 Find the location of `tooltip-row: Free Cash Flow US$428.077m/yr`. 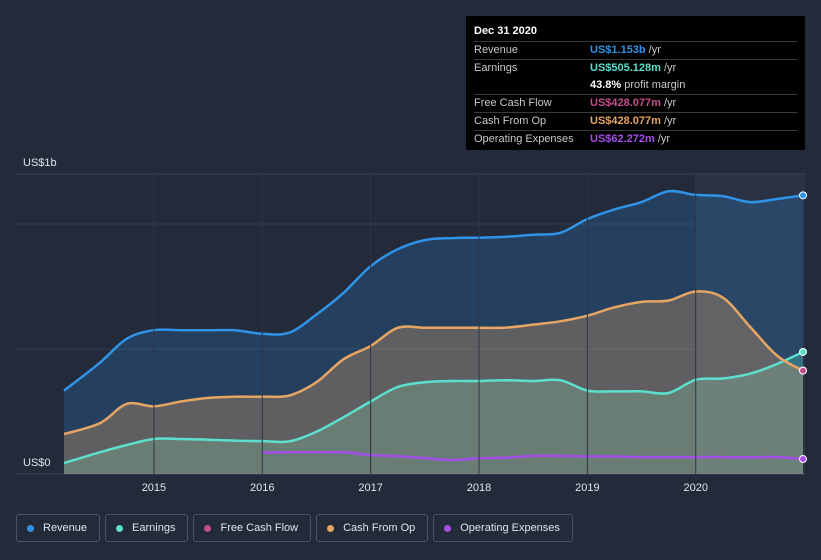

tooltip-row: Free Cash Flow US$428.077m/yr is located at coordinates (635, 103).